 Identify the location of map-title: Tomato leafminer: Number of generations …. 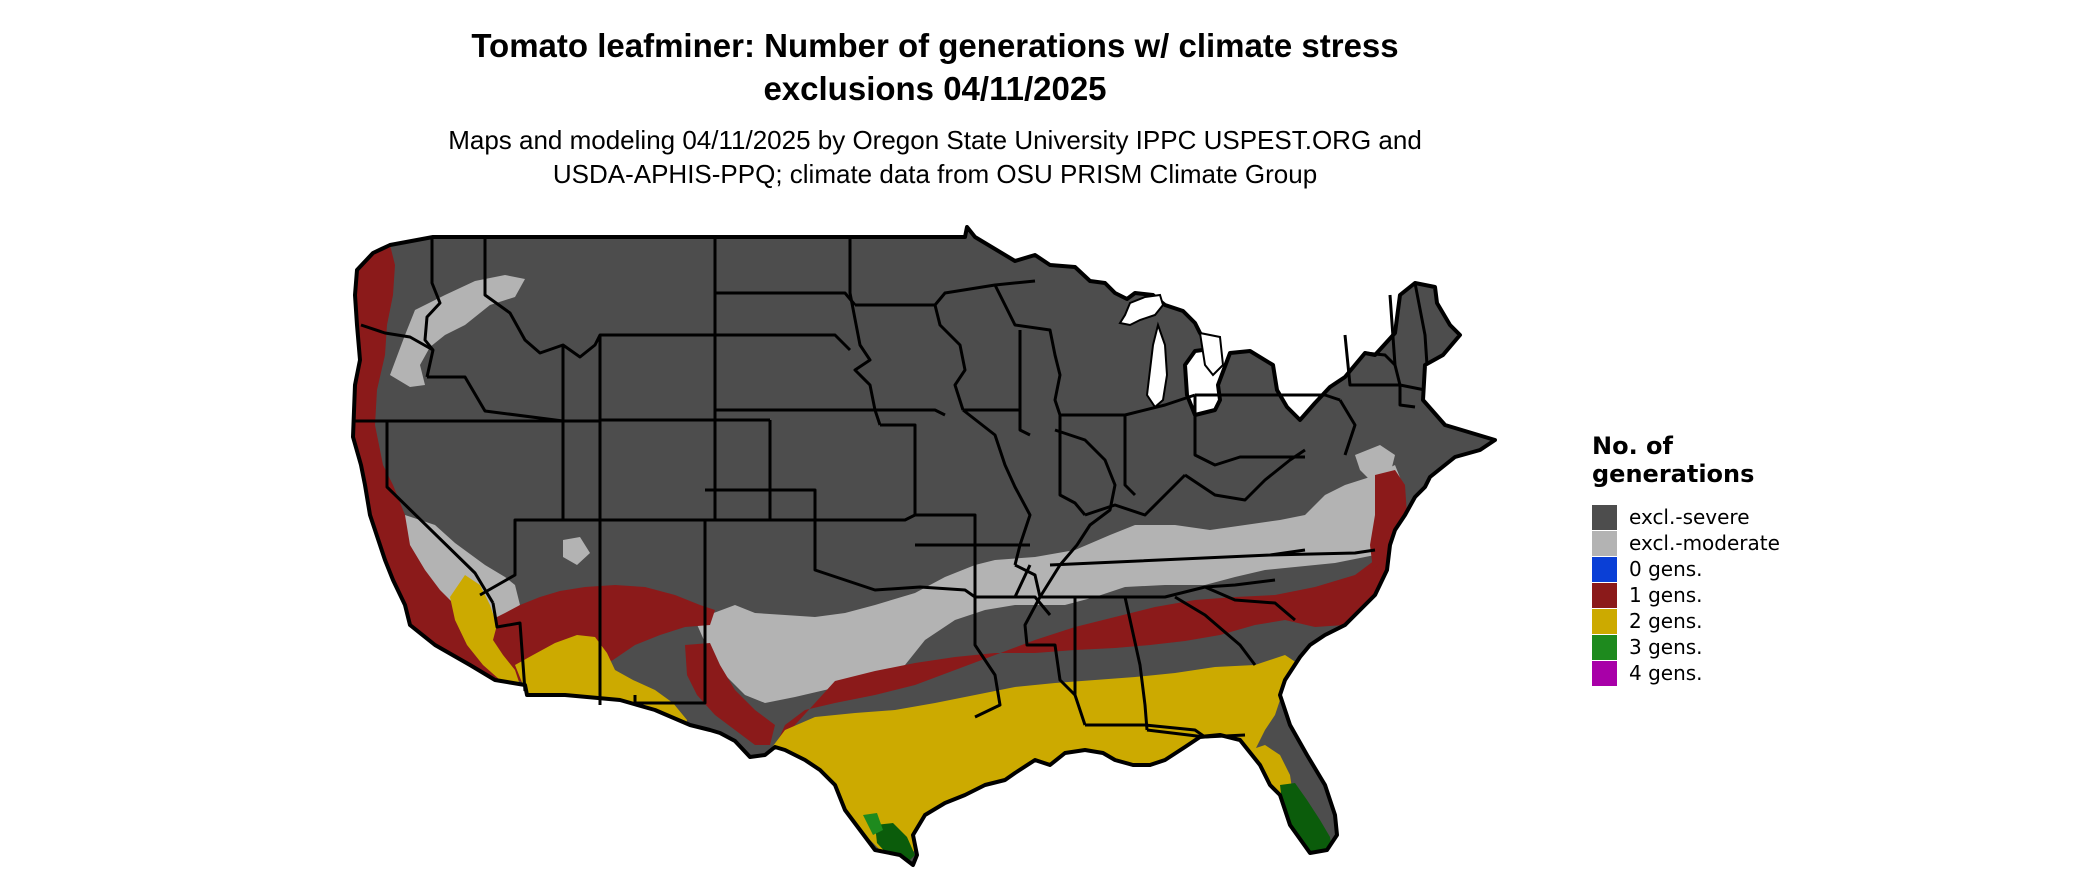
(935, 67).